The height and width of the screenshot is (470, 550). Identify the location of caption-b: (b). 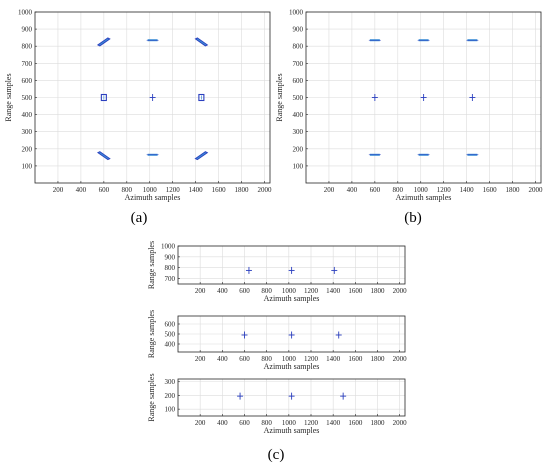
(413, 218).